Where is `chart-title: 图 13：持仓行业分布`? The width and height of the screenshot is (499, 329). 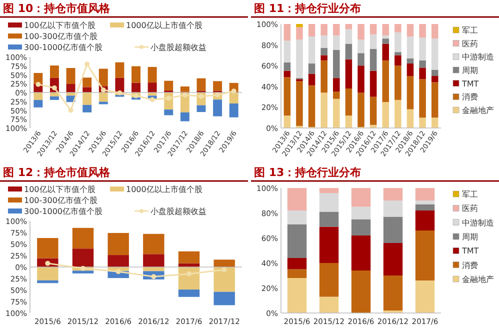
chart-title: 图 13：持仓行业分布 is located at coordinates (308, 172).